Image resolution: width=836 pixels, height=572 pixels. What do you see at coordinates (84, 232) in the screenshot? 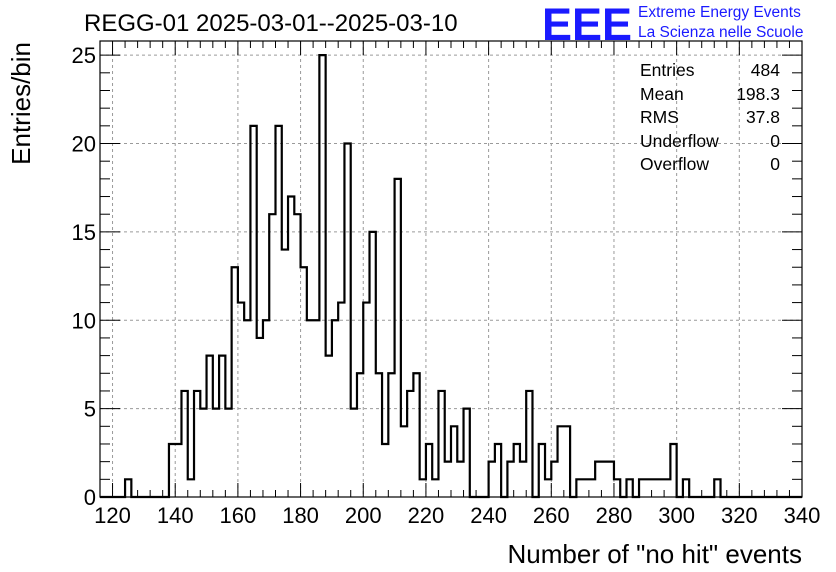
I see `y-tick-label: 15` at bounding box center [84, 232].